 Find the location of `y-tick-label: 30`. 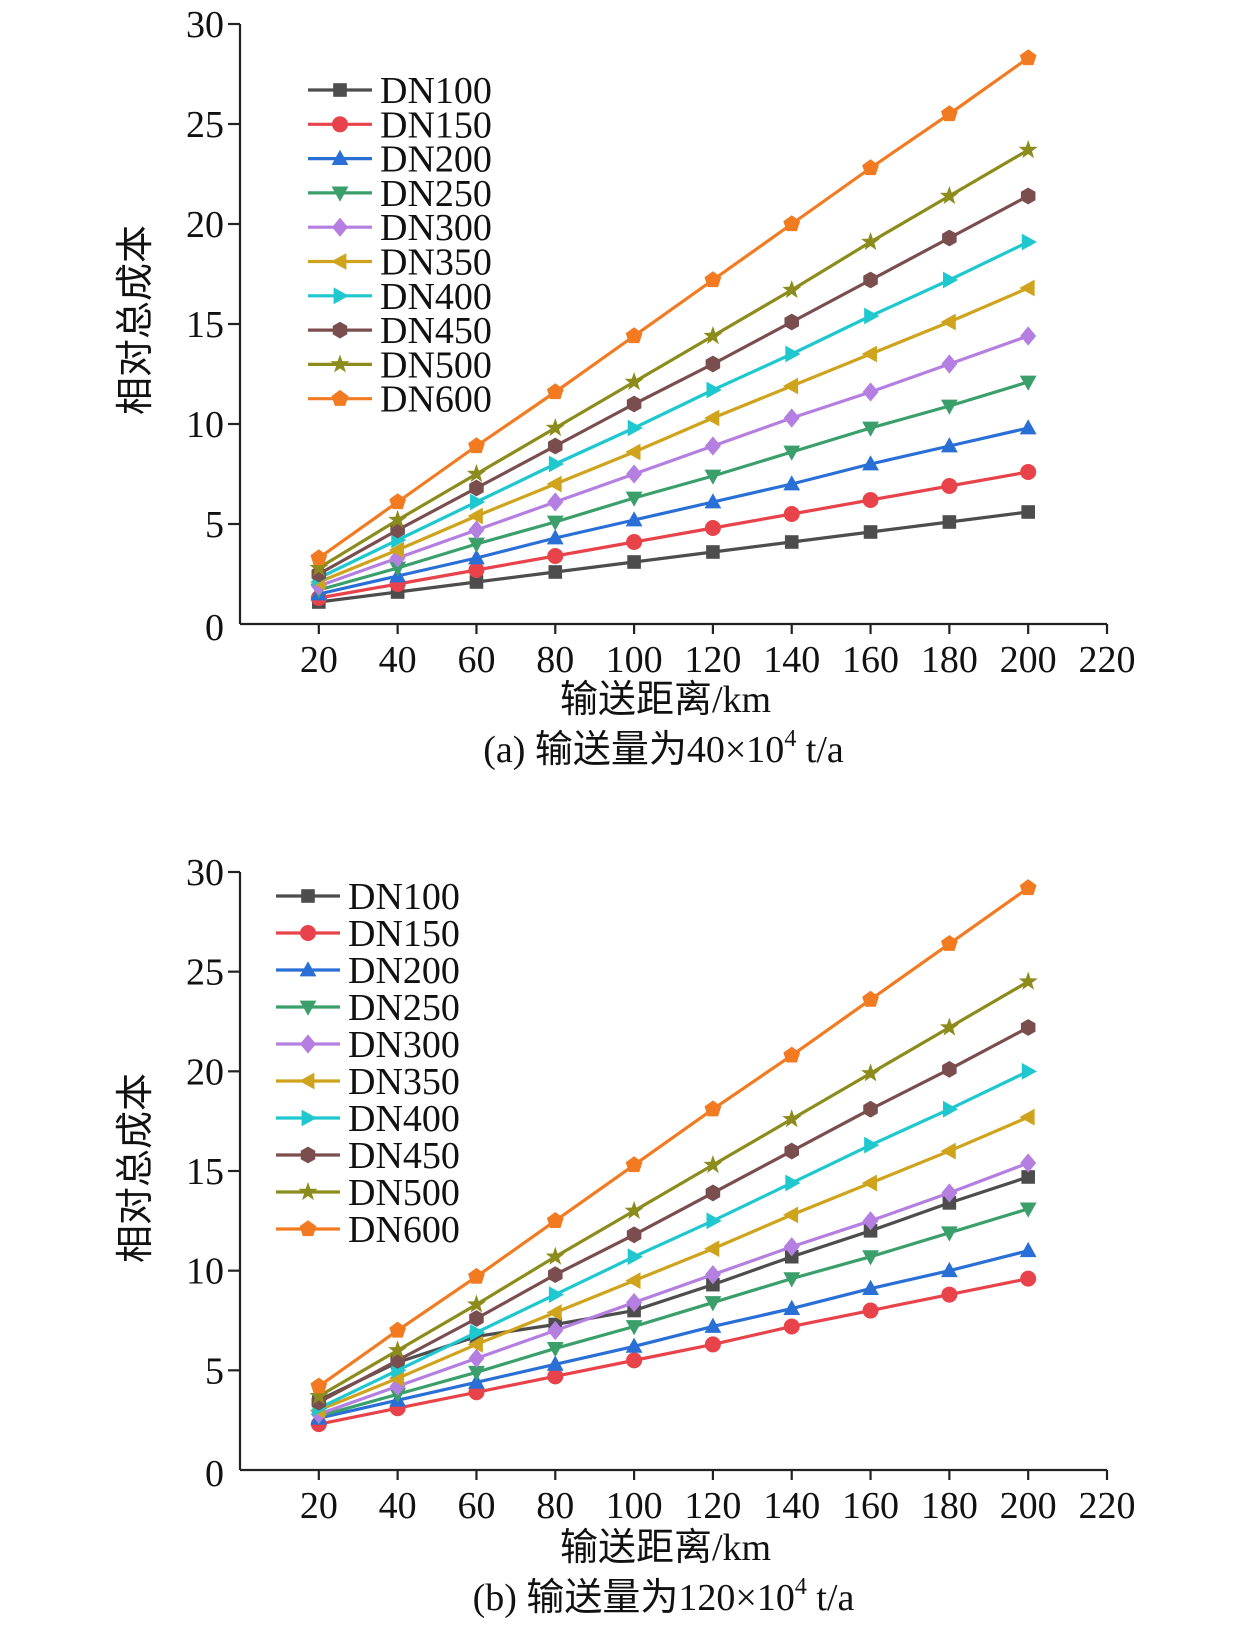

y-tick-label: 30 is located at coordinates (205, 873).